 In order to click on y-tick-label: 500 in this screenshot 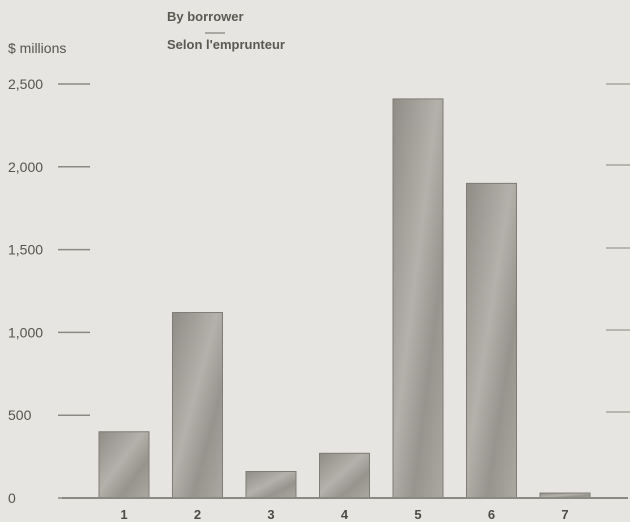, I will do `click(20, 415)`.